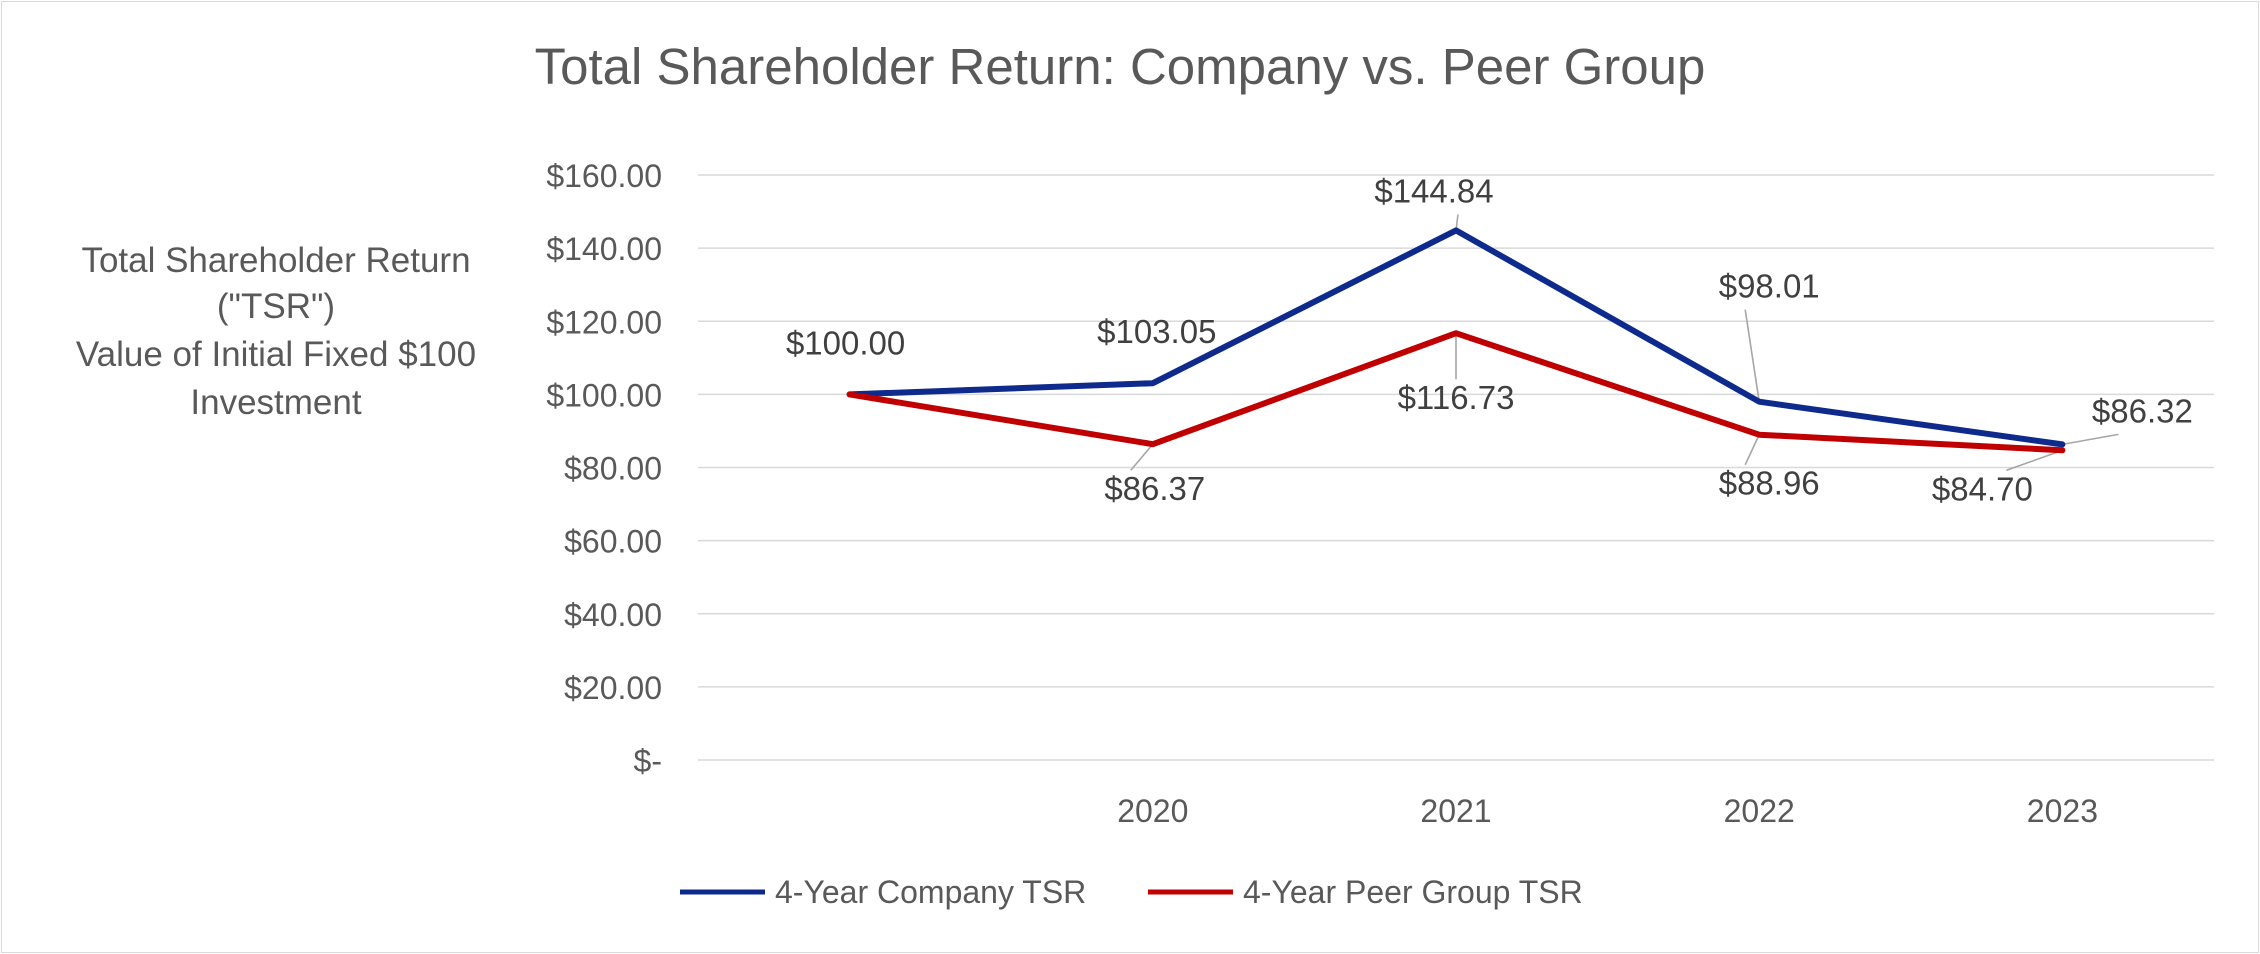 The image size is (2260, 954). Describe the element at coordinates (276, 306) in the screenshot. I see `y-axis-label-line-2: ("TSR")` at that location.